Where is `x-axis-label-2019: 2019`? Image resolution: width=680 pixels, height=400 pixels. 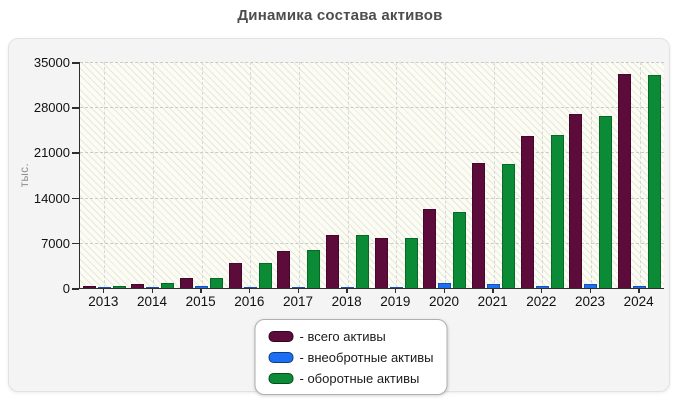 x-axis-label-2019: 2019 is located at coordinates (395, 301).